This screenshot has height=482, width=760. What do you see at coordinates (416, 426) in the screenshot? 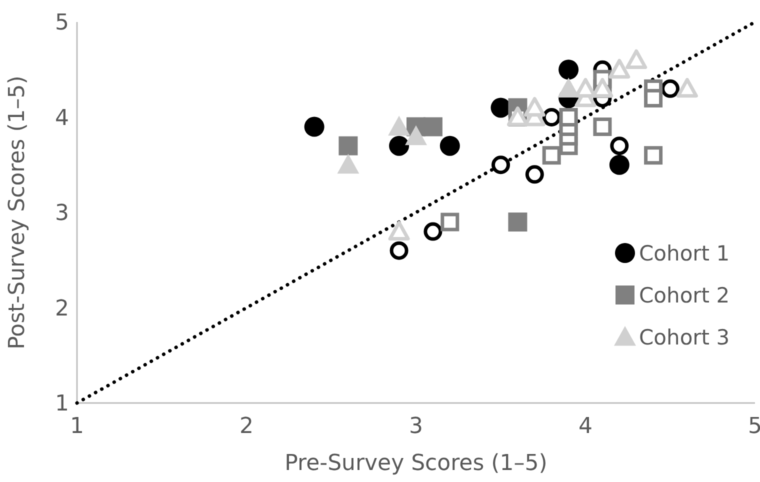
I see `x-tick-label: 3` at bounding box center [416, 426].